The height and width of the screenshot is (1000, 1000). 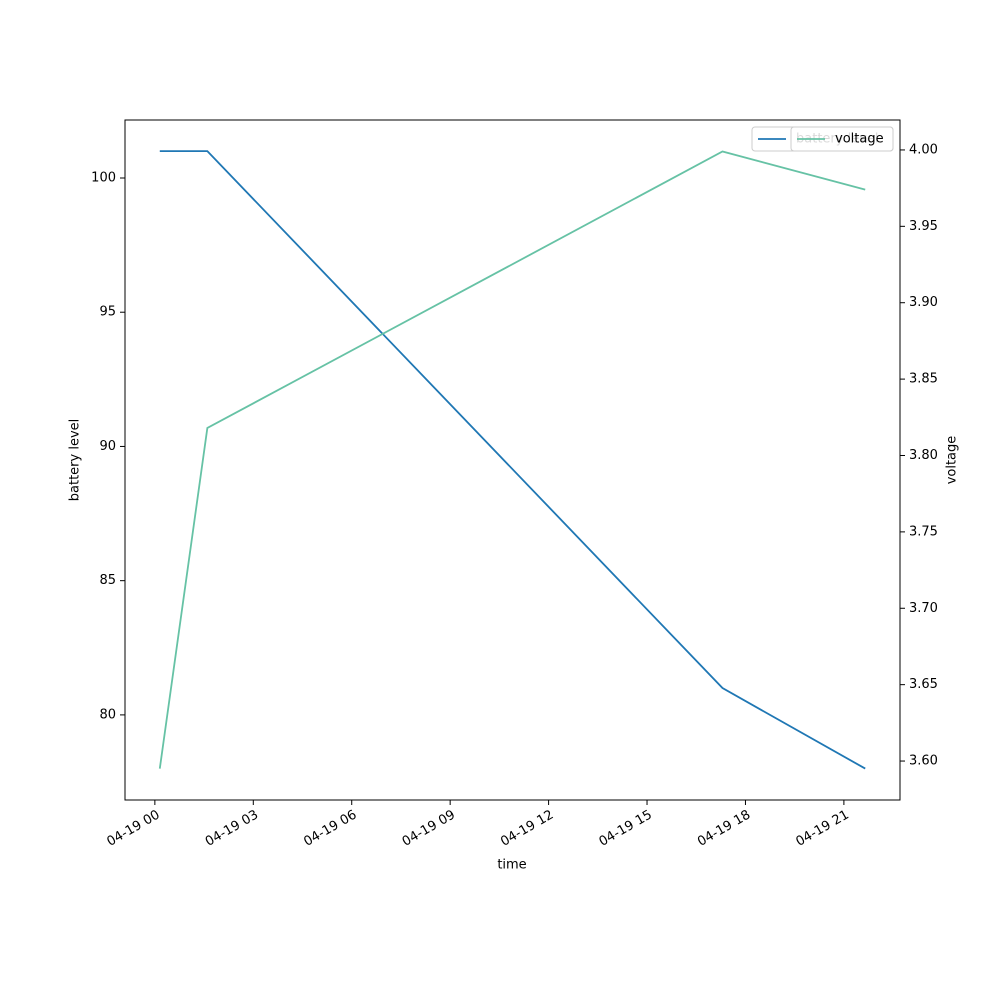 I want to click on y2-tick-label: 3.85, so click(x=923, y=379).